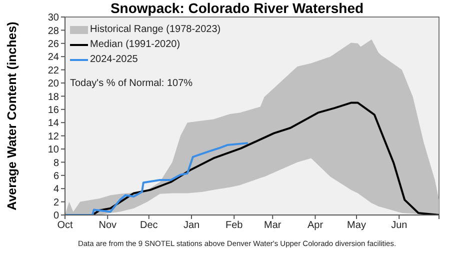  I want to click on chart-title: Snowpack: Colorado River Watershed, so click(237, 8).